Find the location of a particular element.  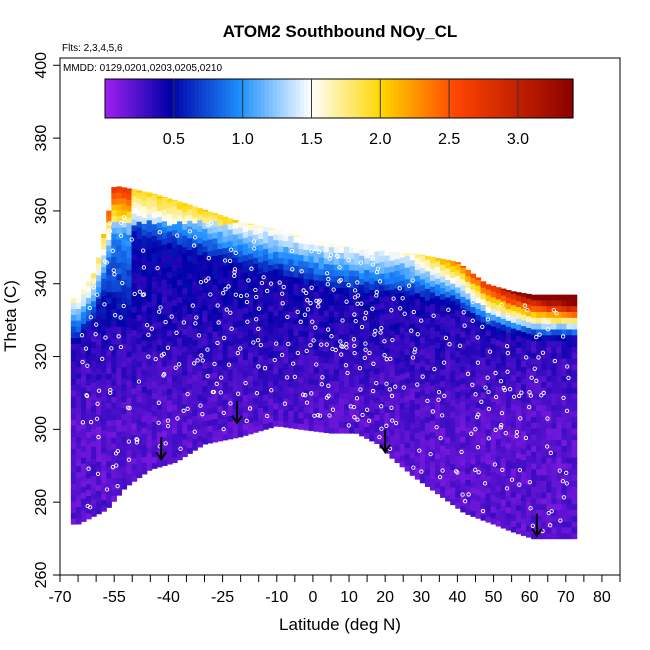

colorbar-swatch is located at coordinates (509, 98).